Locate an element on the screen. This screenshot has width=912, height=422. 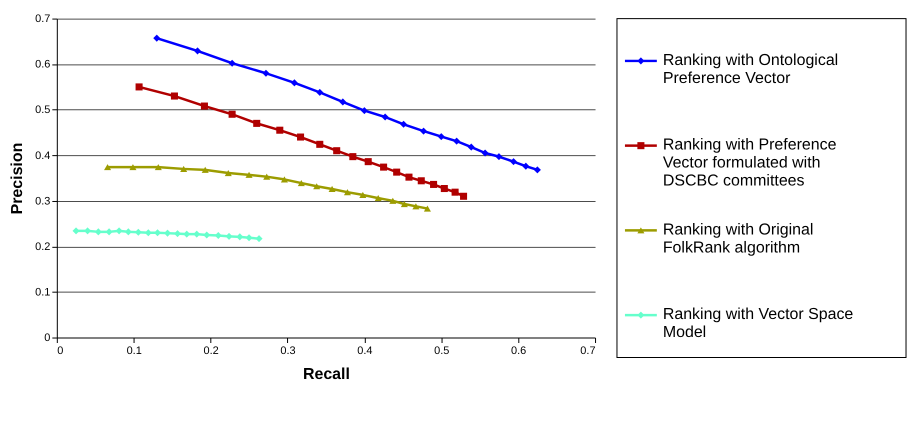
x-tick-label: 0.3 is located at coordinates (288, 350).